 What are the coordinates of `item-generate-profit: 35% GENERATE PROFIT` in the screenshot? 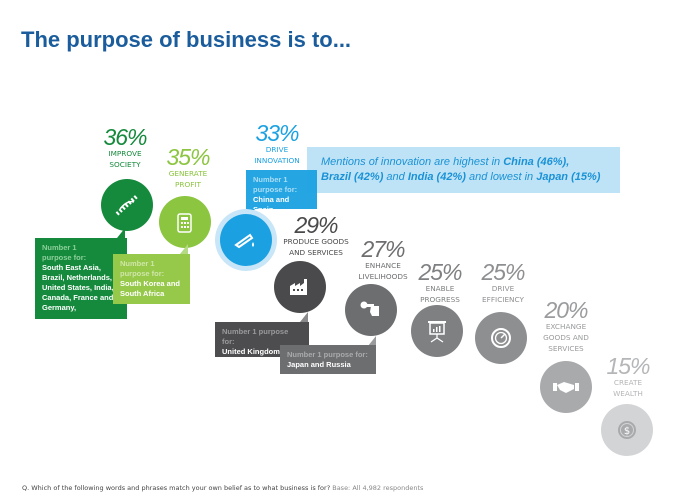 It's located at (188, 167).